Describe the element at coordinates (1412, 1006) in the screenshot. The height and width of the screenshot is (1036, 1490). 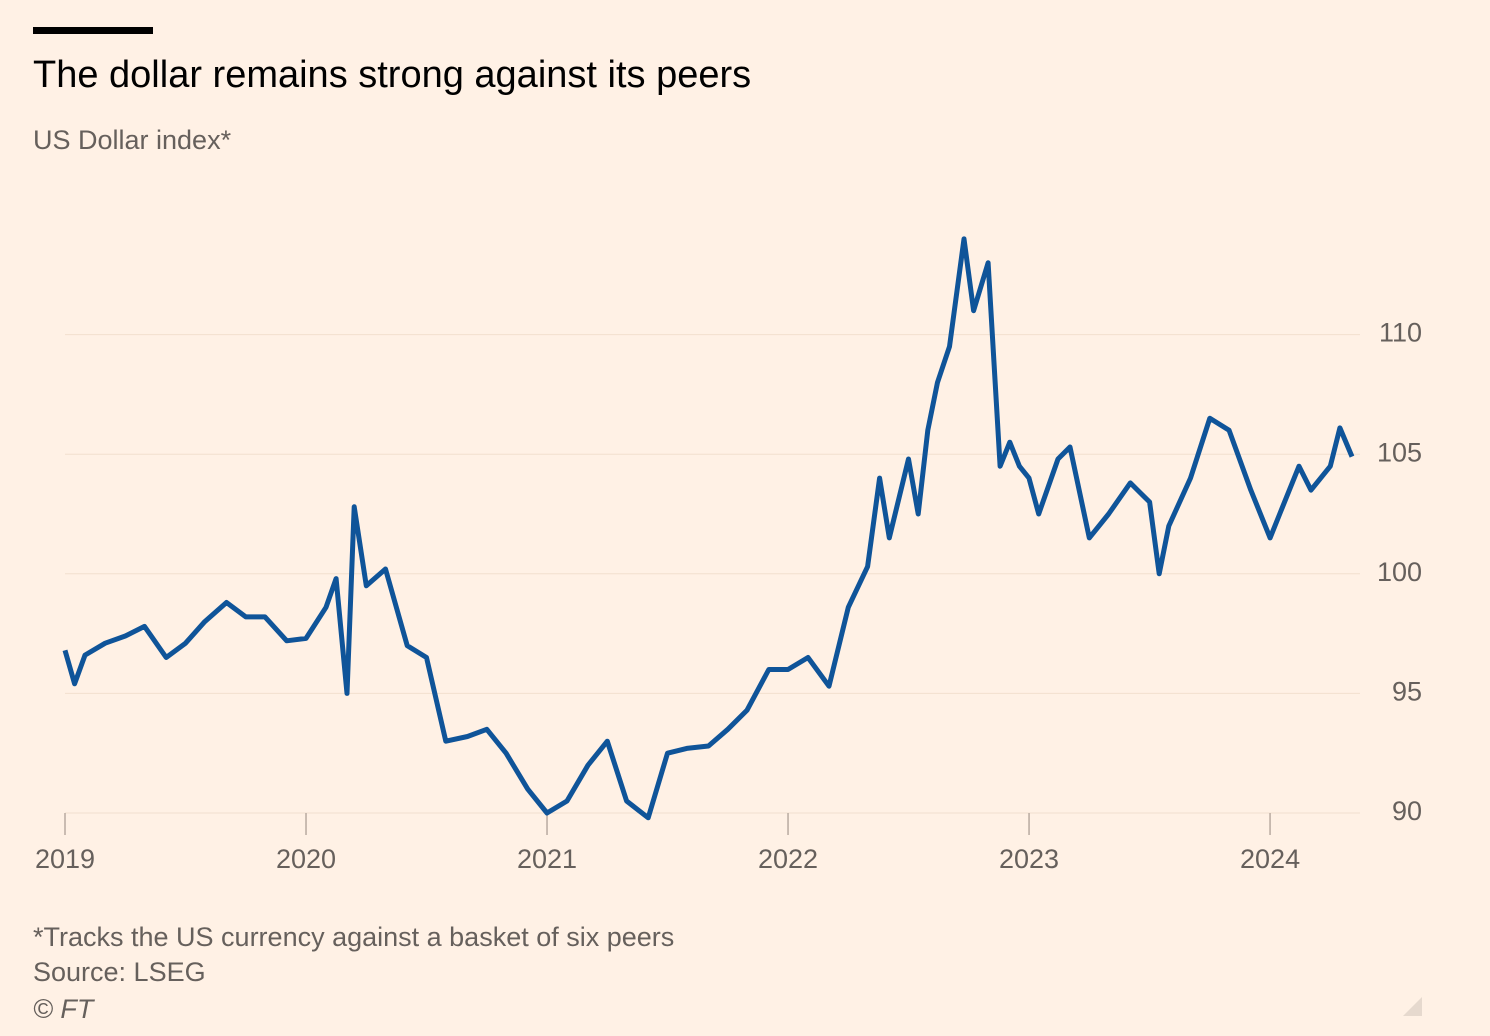
I see `resize-corner` at that location.